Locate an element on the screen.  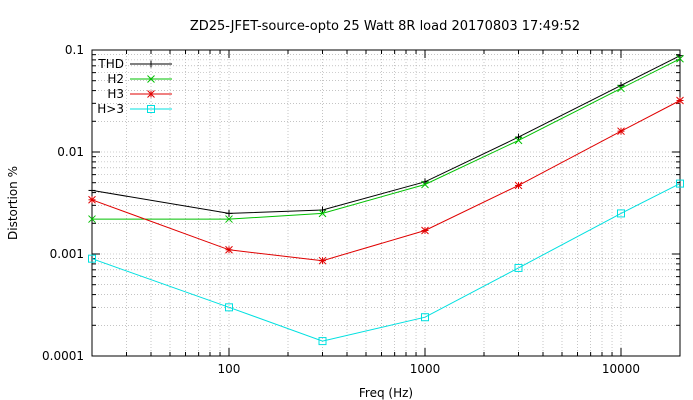
y-tick-label: 0.0001 is located at coordinates (63, 356).